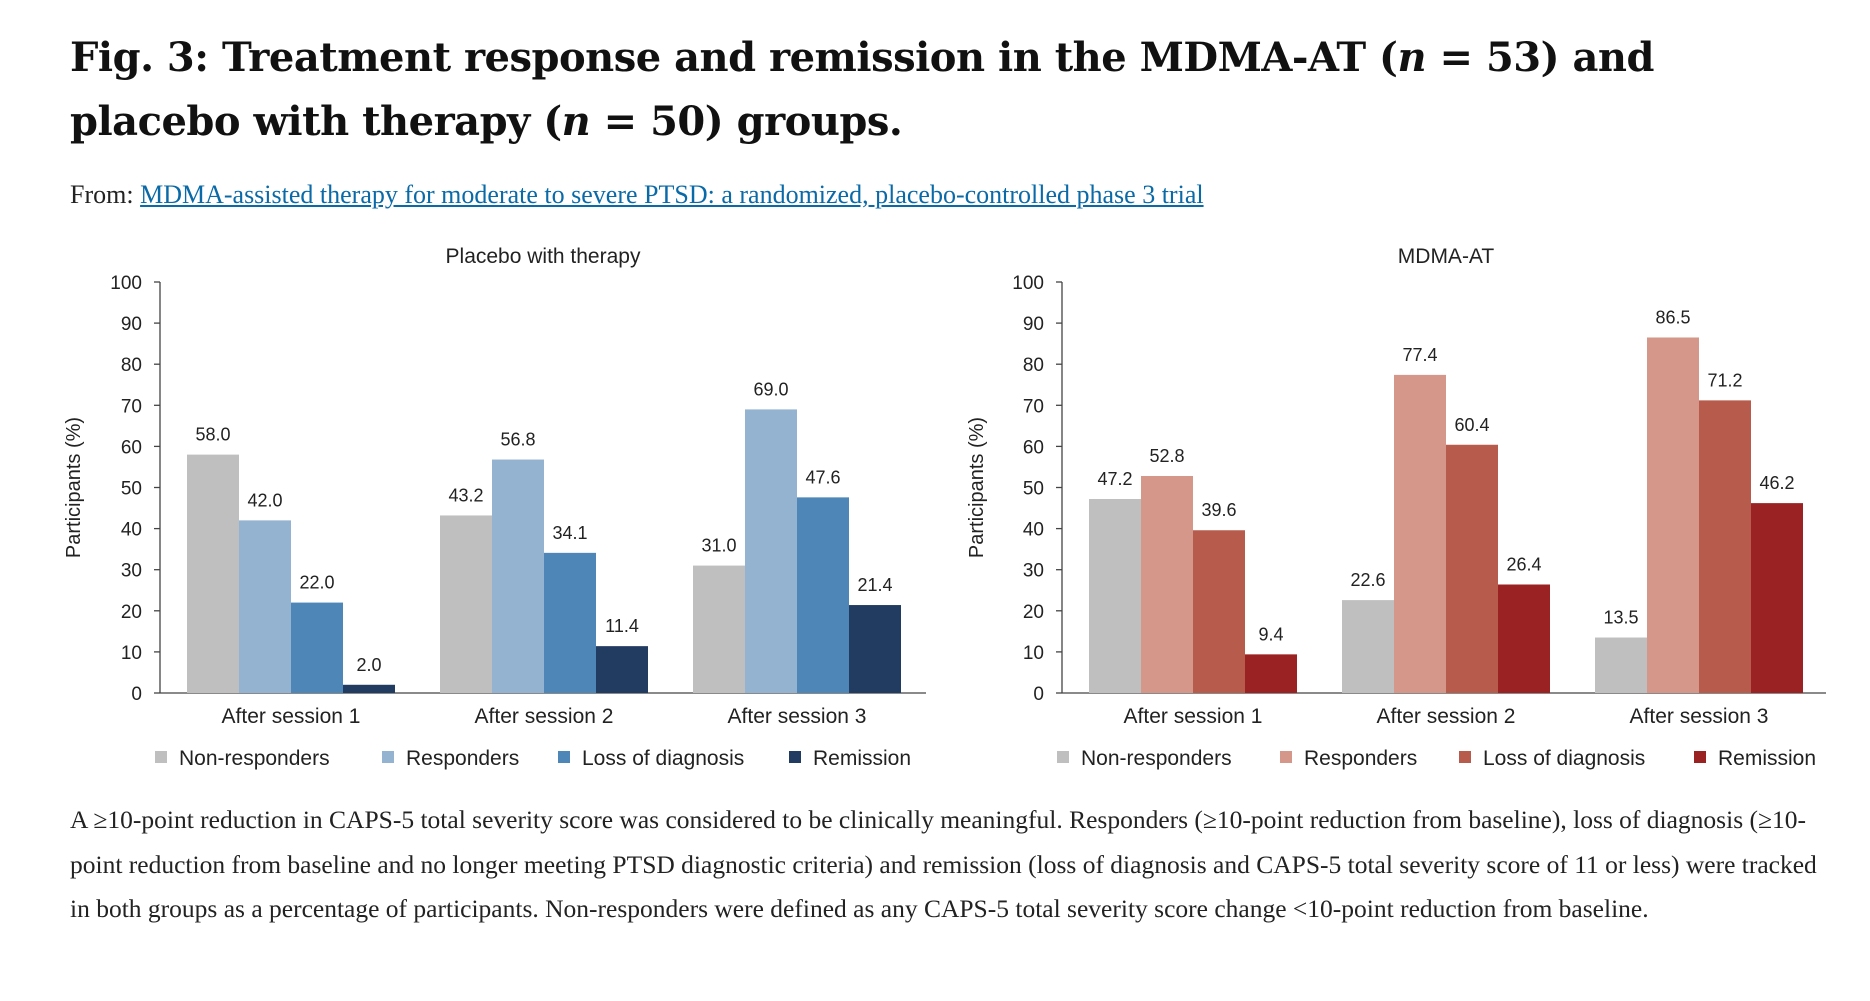  Describe the element at coordinates (1166, 456) in the screenshot. I see `data-label: 52.8` at that location.